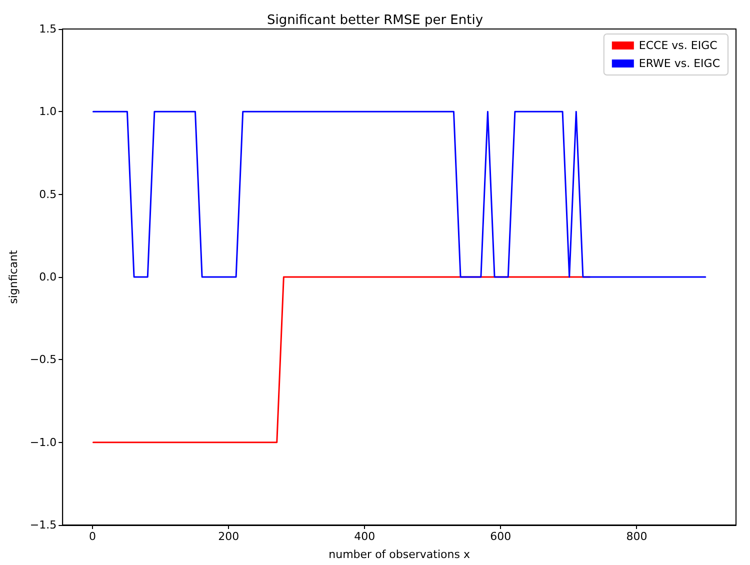 The width and height of the screenshot is (750, 565). What do you see at coordinates (48, 277) in the screenshot?
I see `y-tick-label: 0.0` at bounding box center [48, 277].